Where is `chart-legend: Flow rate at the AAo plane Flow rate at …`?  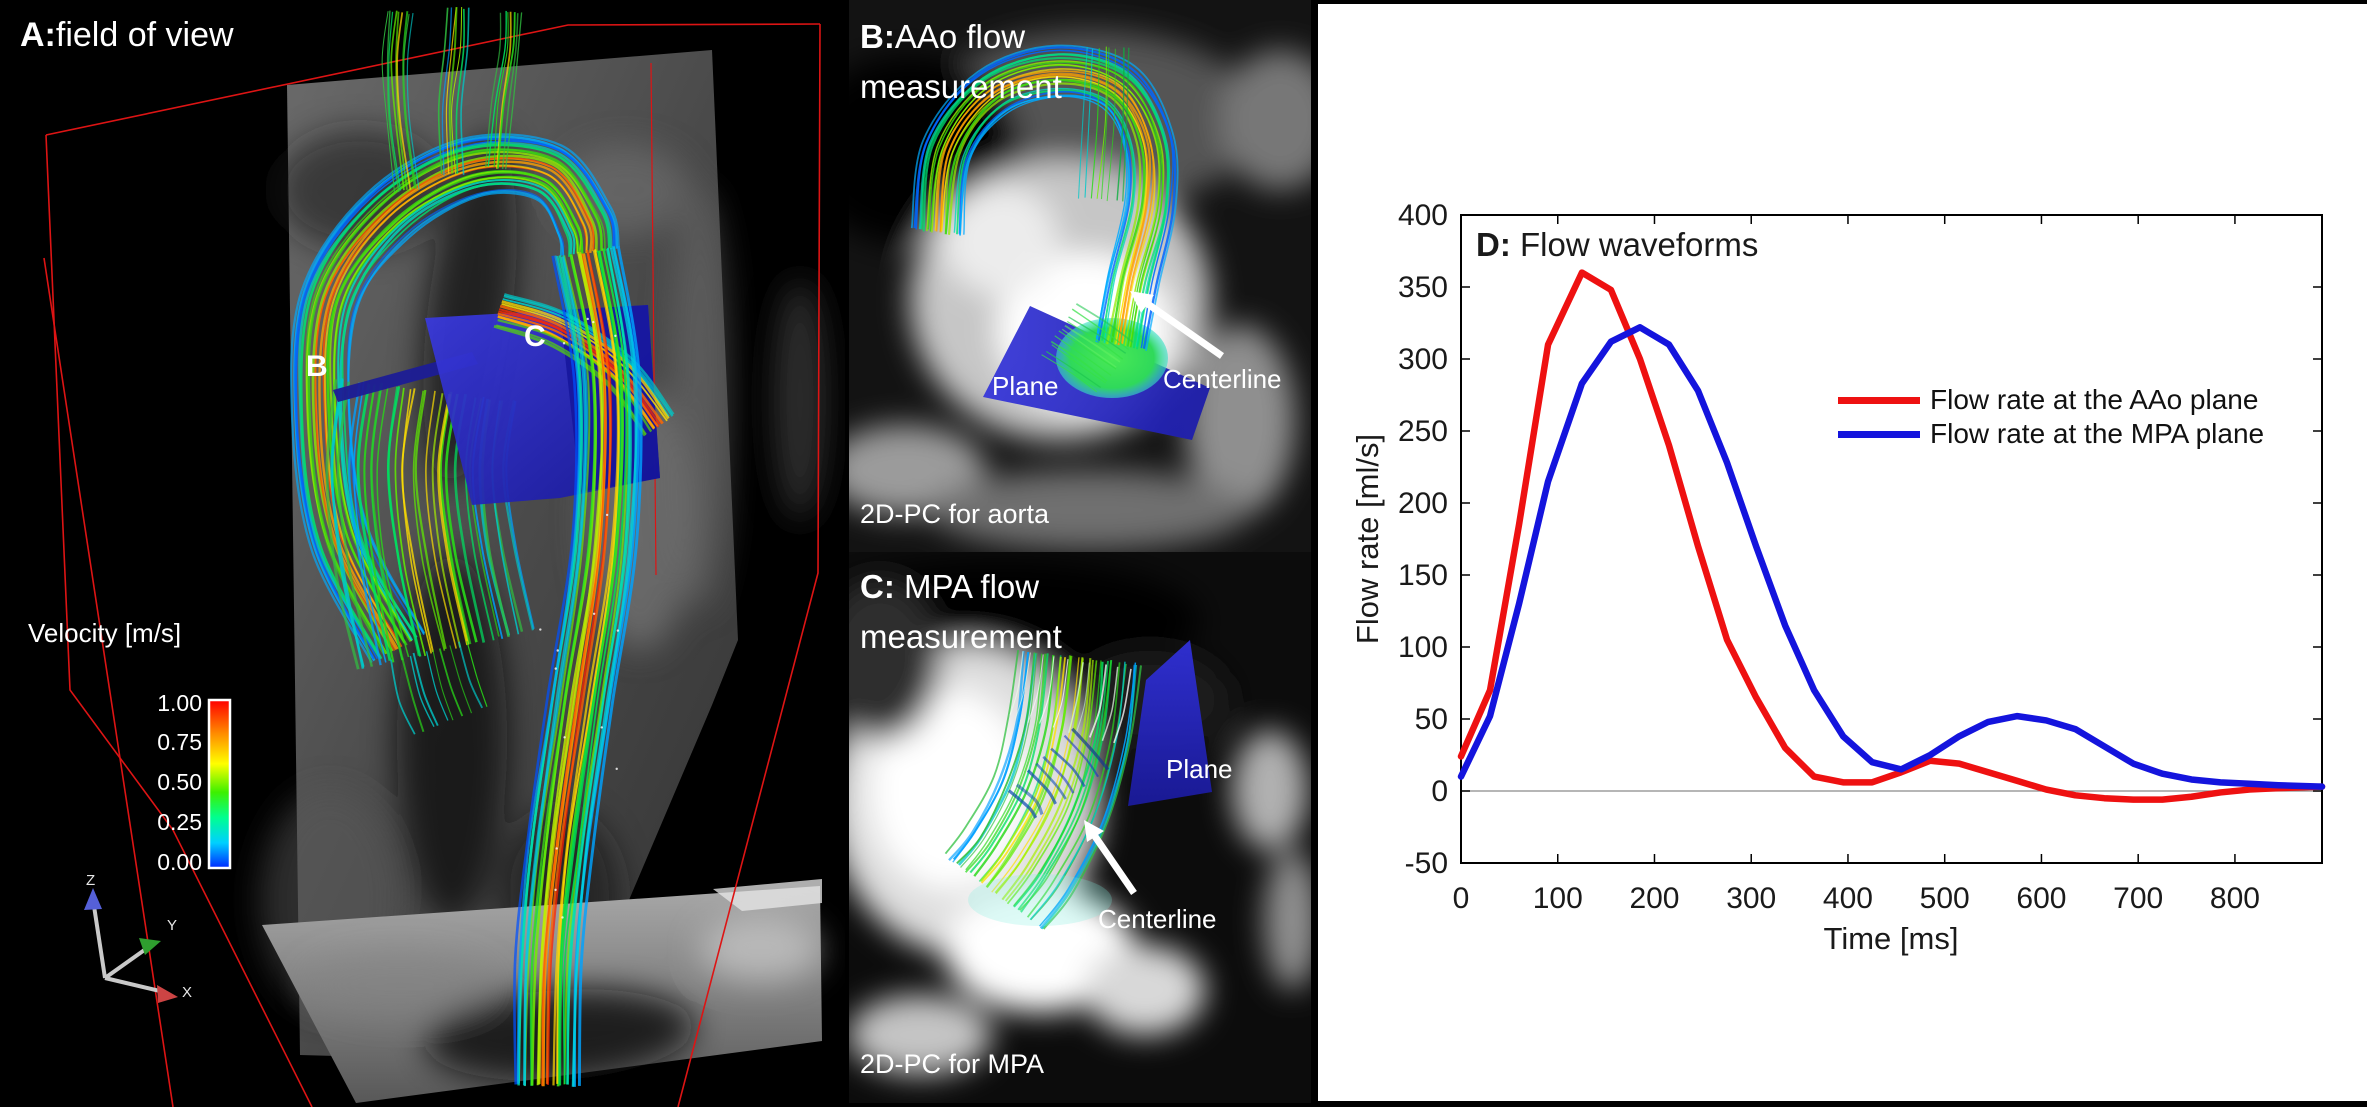 chart-legend: Flow rate at the AAo plane Flow rate at … is located at coordinates (2051, 417).